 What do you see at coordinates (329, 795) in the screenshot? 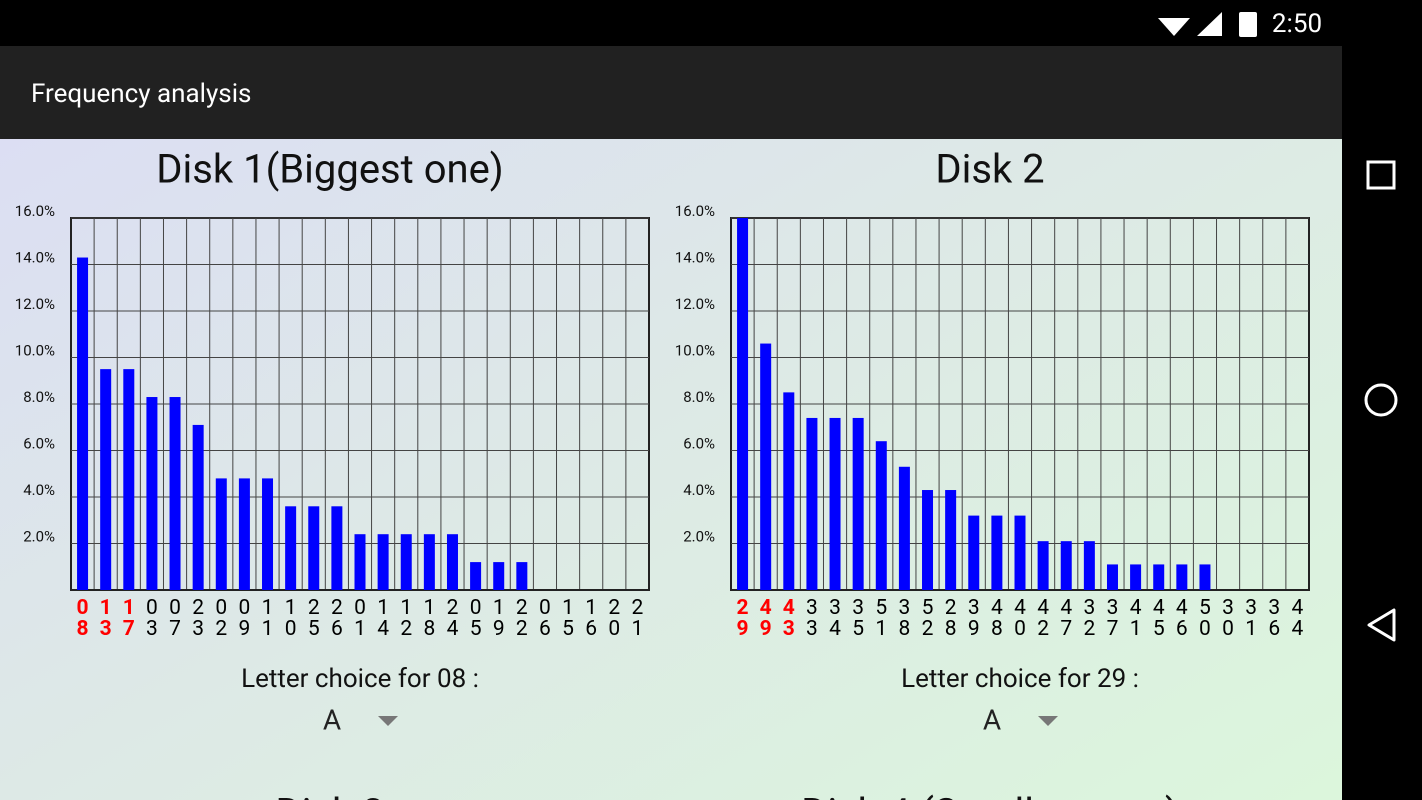
I see `next-chart-title: Disk 3` at bounding box center [329, 795].